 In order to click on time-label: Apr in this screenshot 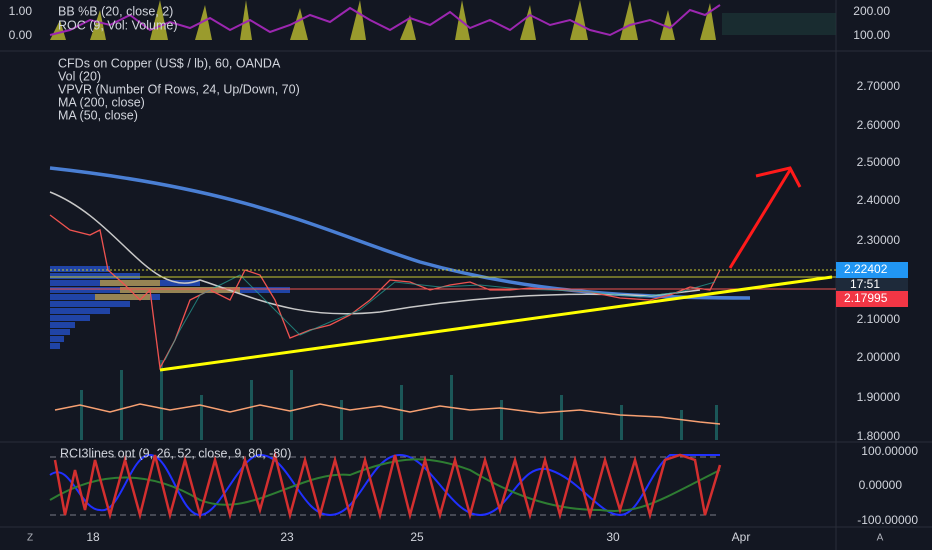, I will do `click(741, 537)`.